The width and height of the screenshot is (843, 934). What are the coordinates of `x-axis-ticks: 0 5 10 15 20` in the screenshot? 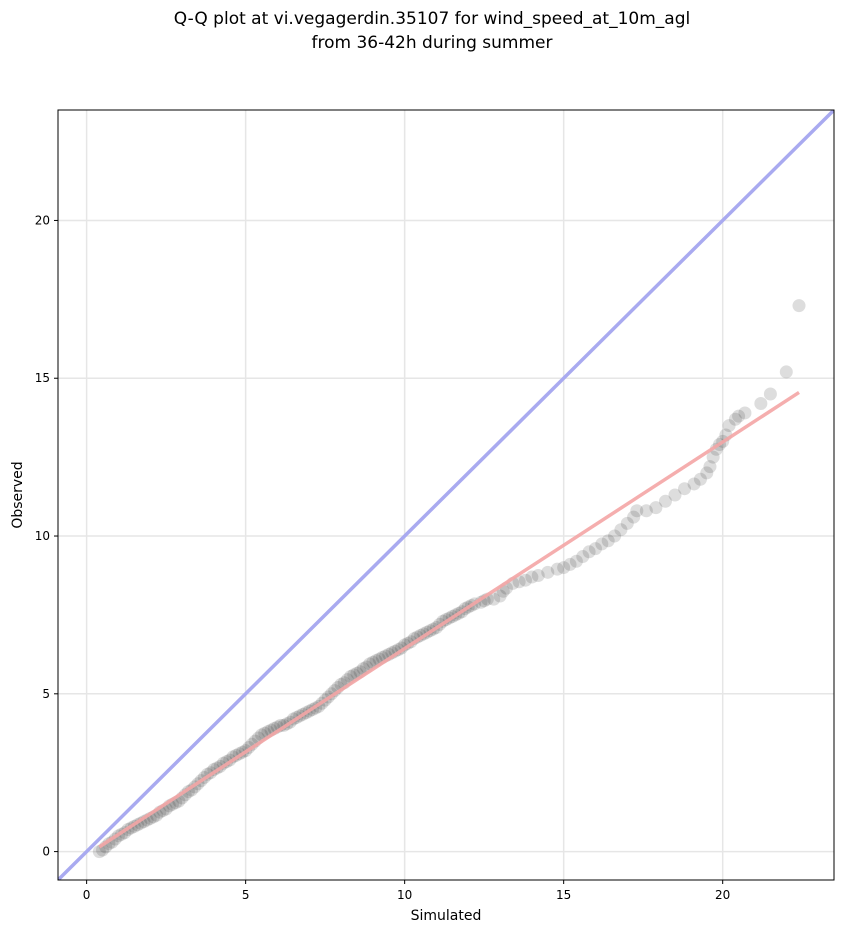 It's located at (406, 891).